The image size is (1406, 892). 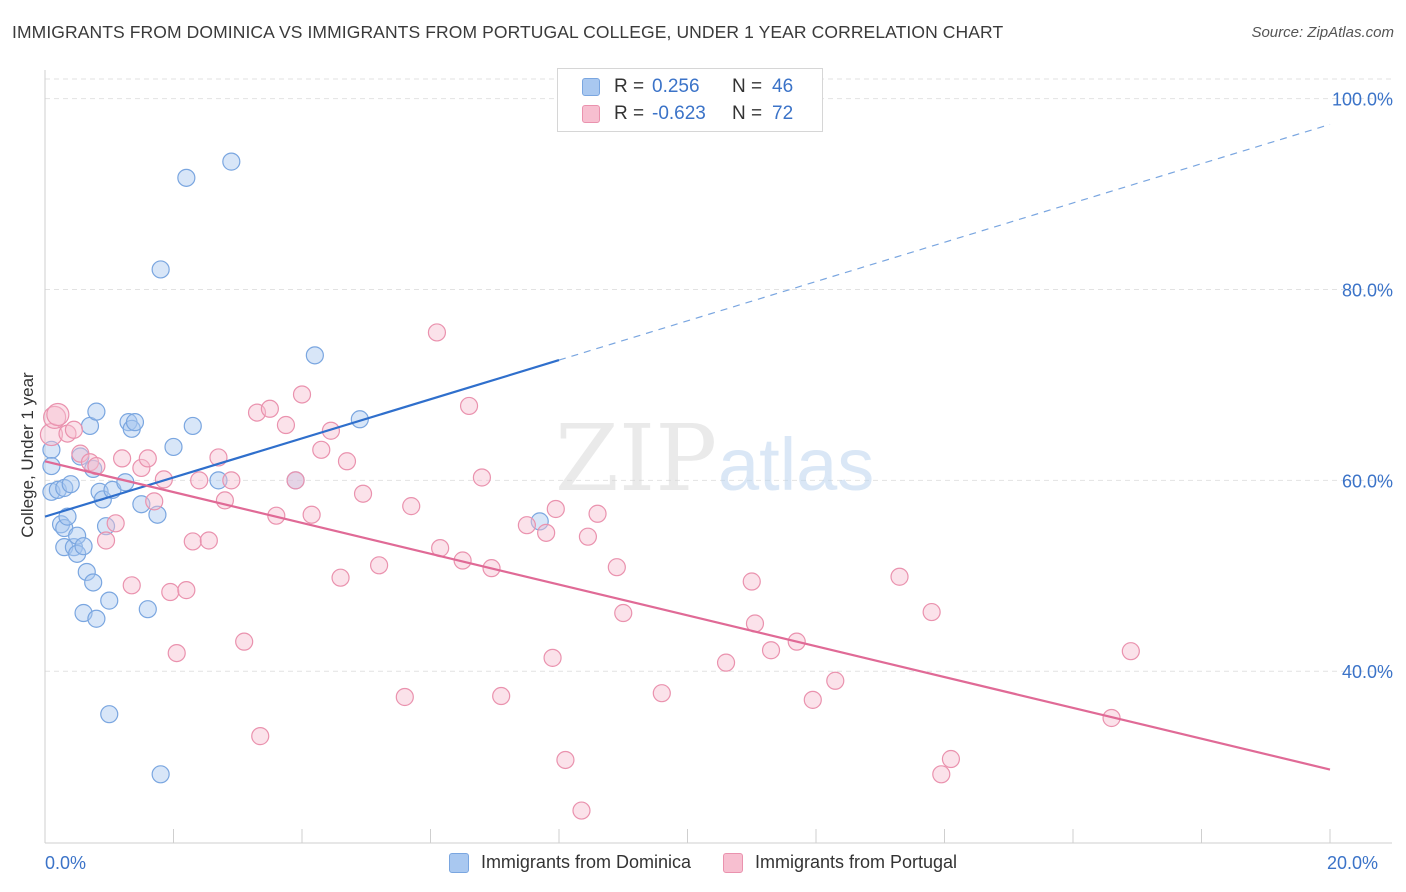 I want to click on stats-legend: R = 0.256 N = 46 R = -0.623 N = 72, so click(x=690, y=100).